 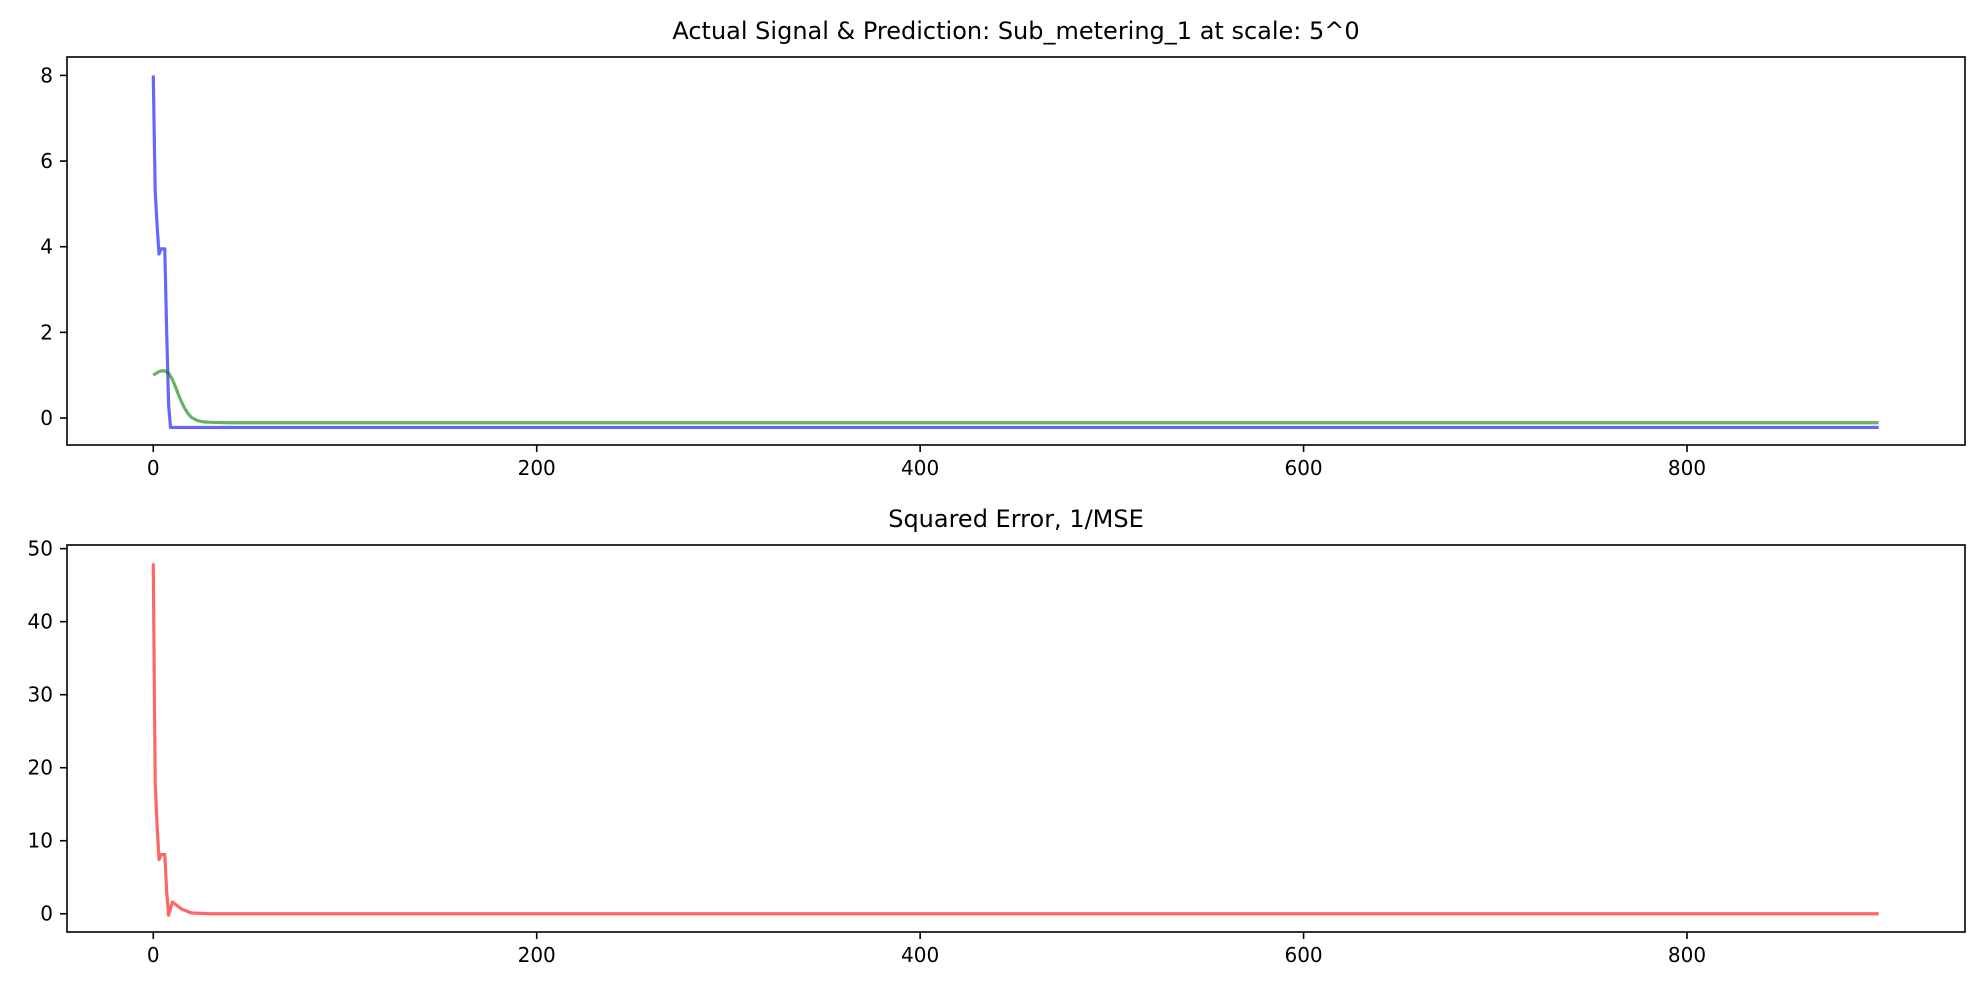 What do you see at coordinates (40, 841) in the screenshot?
I see `y-tick-label: 10` at bounding box center [40, 841].